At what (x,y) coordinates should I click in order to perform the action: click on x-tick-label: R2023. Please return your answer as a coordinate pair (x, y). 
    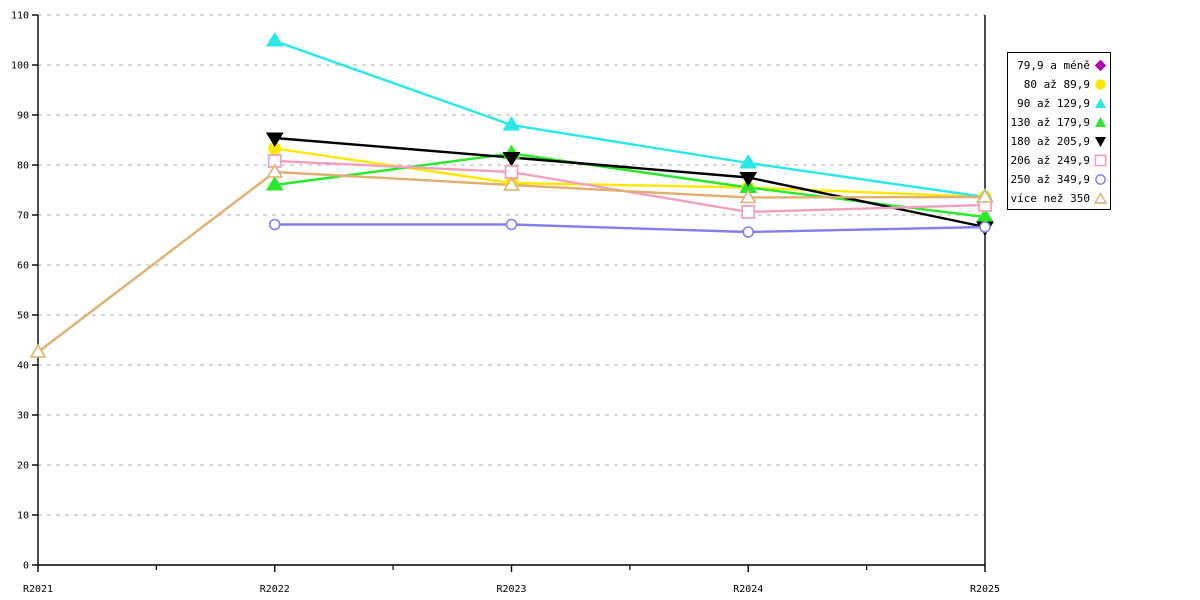
    Looking at the image, I should click on (511, 589).